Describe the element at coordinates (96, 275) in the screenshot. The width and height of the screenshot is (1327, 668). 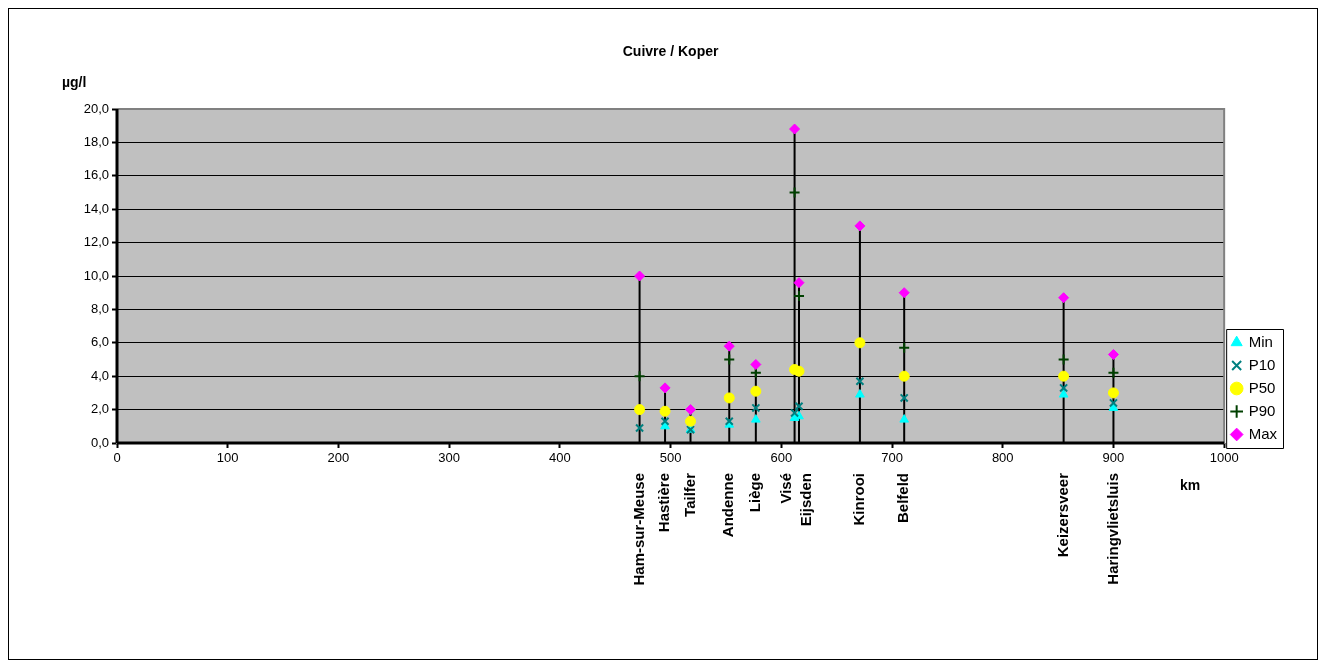
I see `y-tick-label: 10,0` at that location.